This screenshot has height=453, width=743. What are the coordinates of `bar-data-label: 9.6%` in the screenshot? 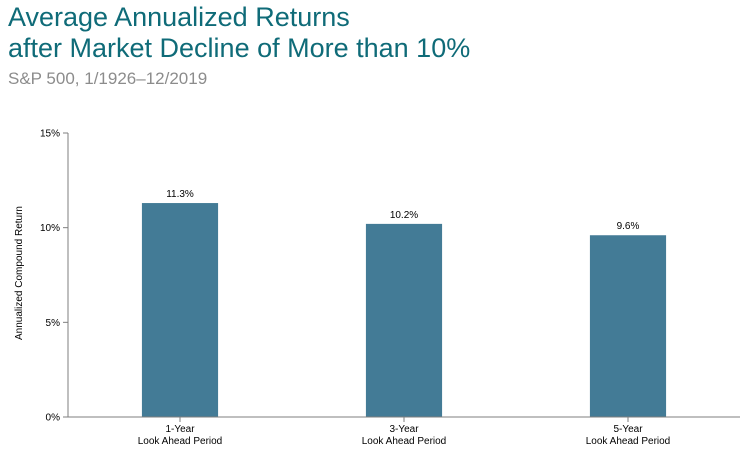 It's located at (628, 226).